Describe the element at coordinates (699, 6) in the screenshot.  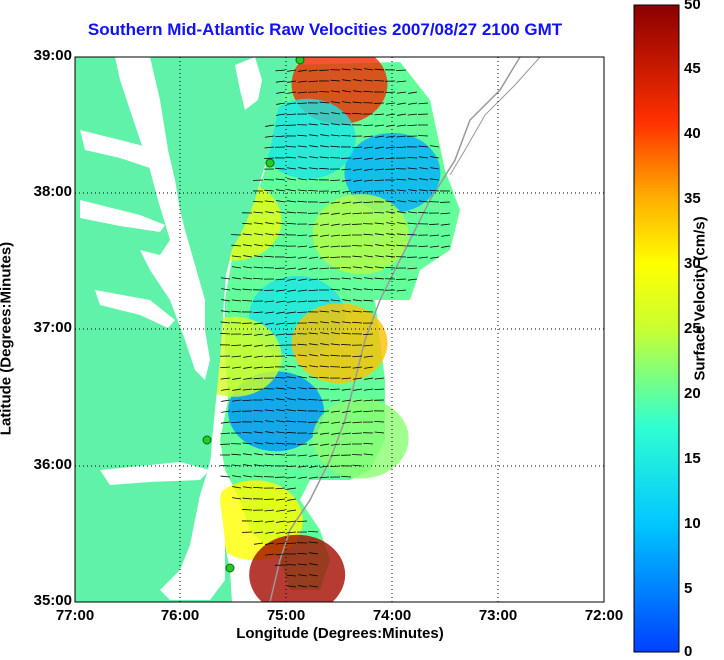
I see `colorbar-tick-label: 50` at that location.